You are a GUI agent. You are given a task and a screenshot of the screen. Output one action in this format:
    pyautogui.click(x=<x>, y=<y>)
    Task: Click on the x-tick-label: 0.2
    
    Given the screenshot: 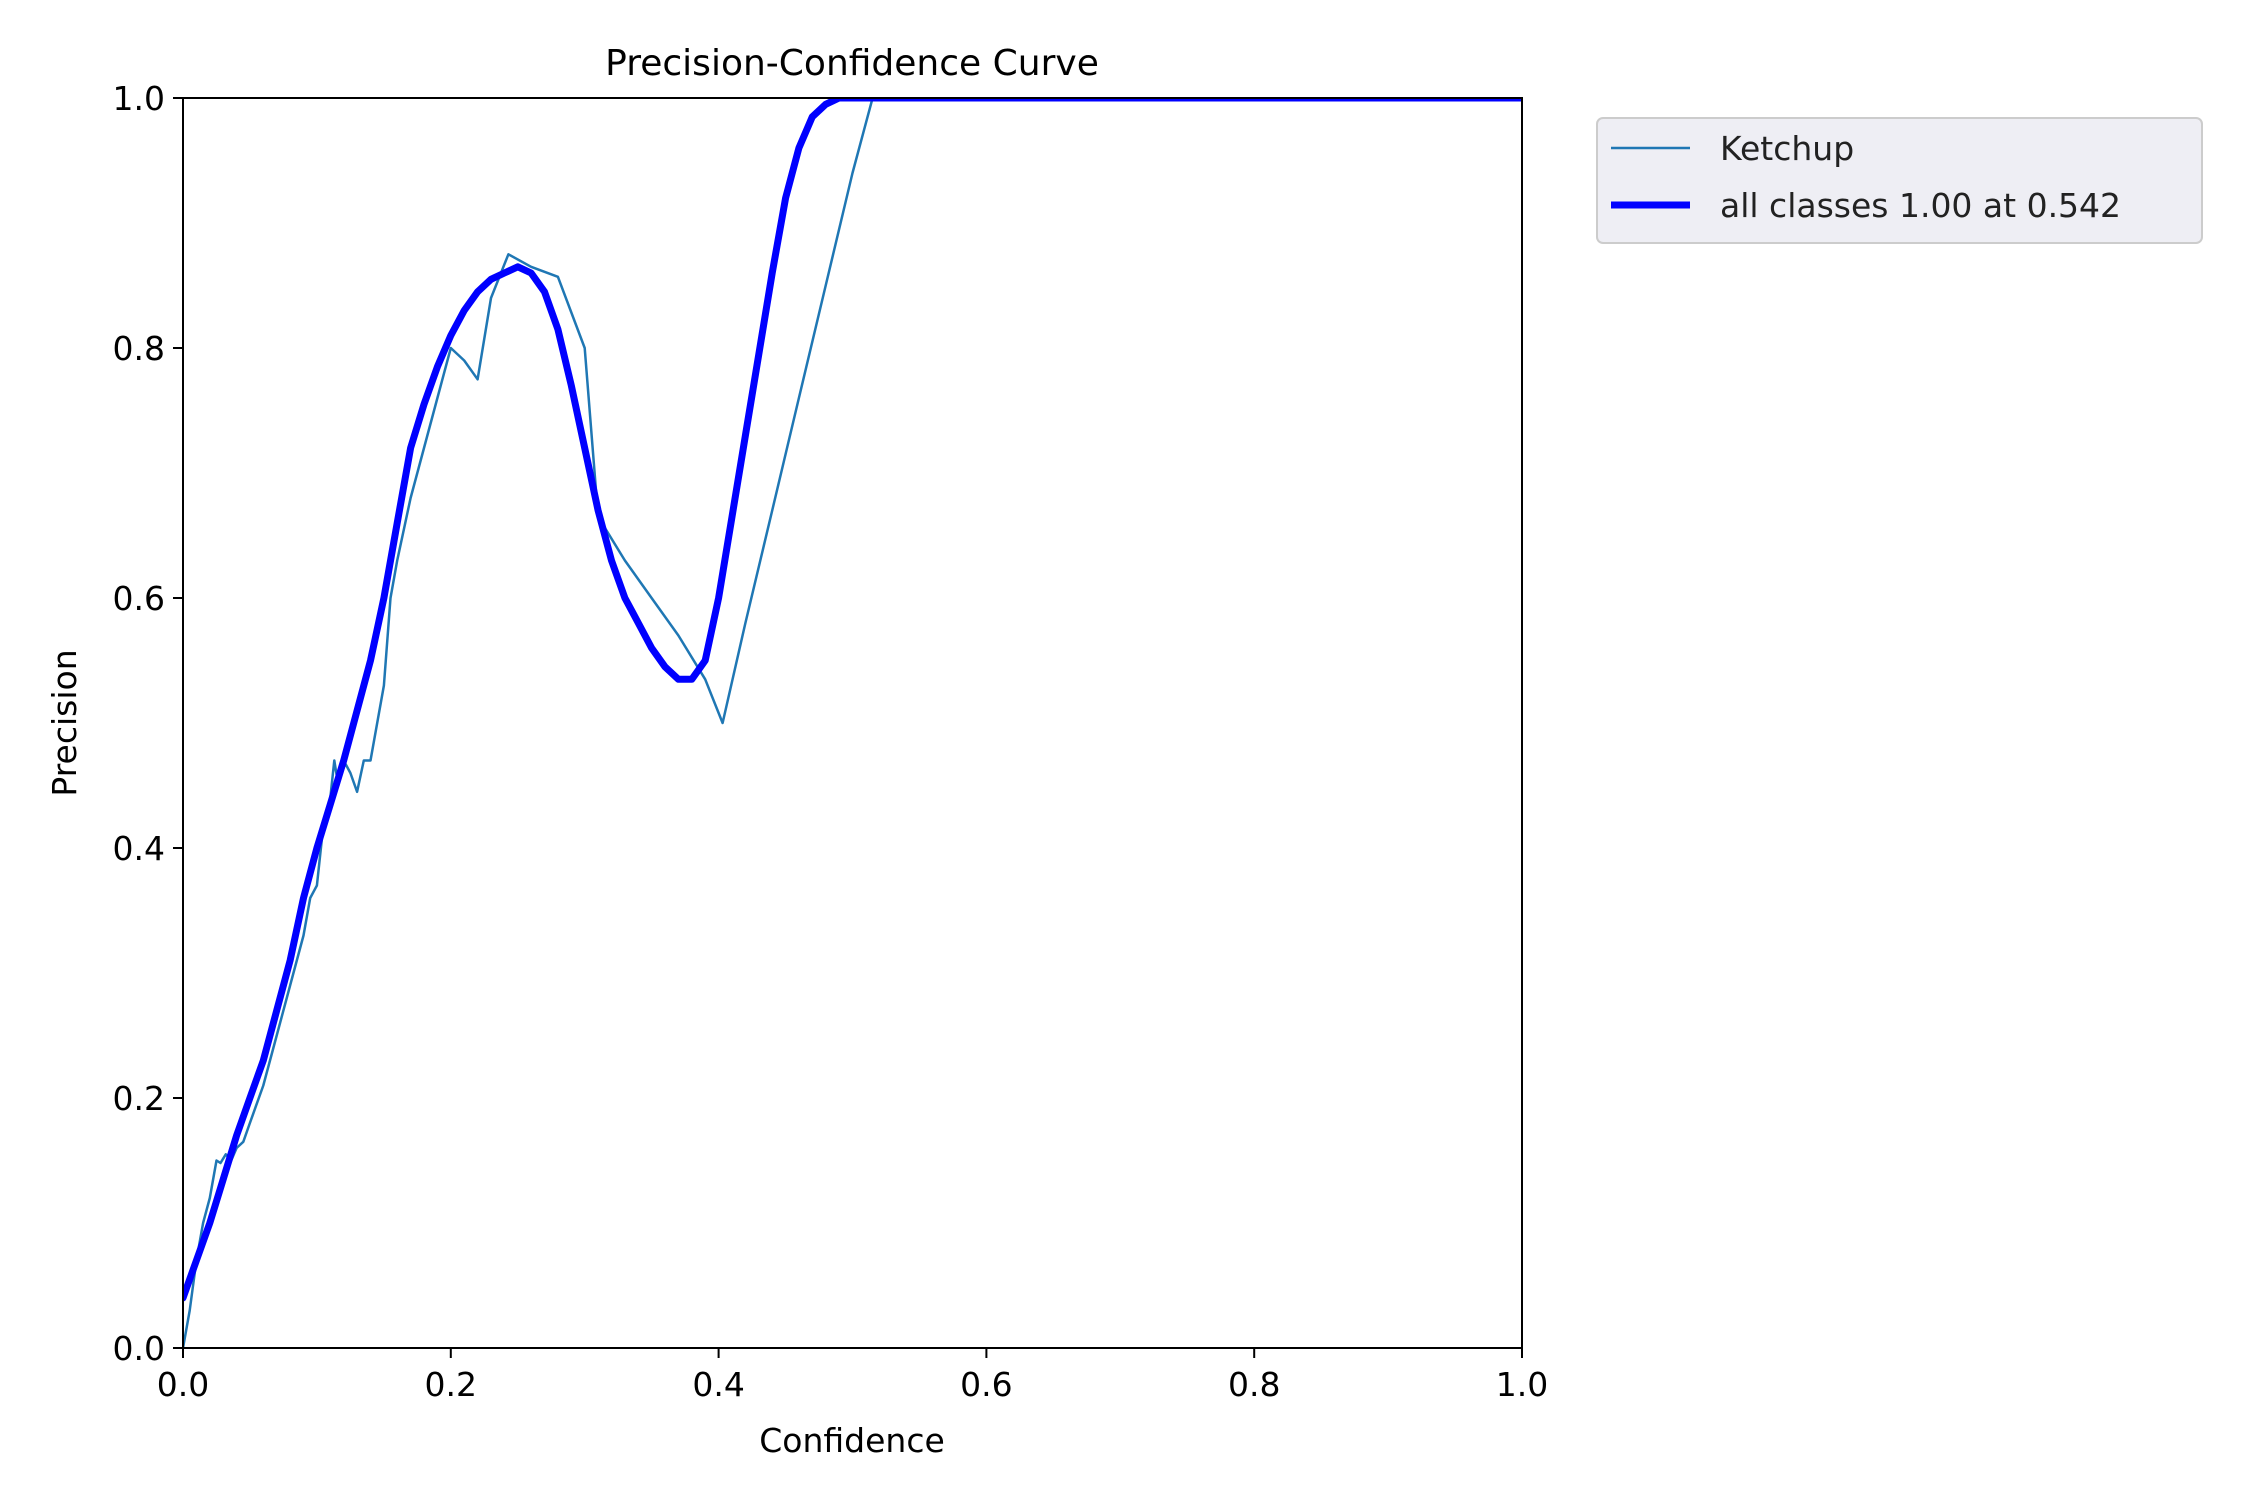 What is the action you would take?
    pyautogui.click(x=451, y=1384)
    